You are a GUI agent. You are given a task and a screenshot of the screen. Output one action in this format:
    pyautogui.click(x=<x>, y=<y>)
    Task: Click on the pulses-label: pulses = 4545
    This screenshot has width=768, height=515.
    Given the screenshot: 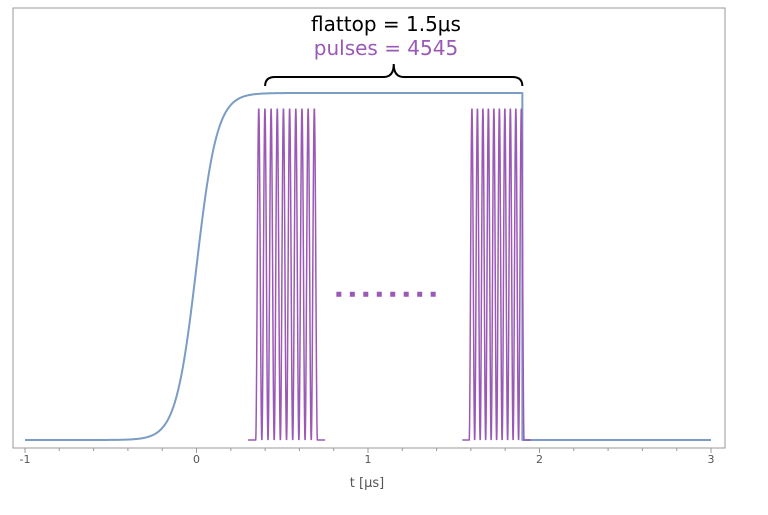 What is the action you would take?
    pyautogui.click(x=386, y=48)
    